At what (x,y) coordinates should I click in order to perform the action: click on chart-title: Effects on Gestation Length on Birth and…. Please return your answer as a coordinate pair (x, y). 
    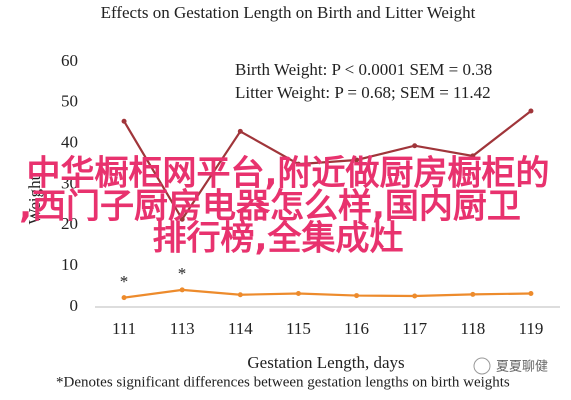
    Looking at the image, I should click on (288, 12).